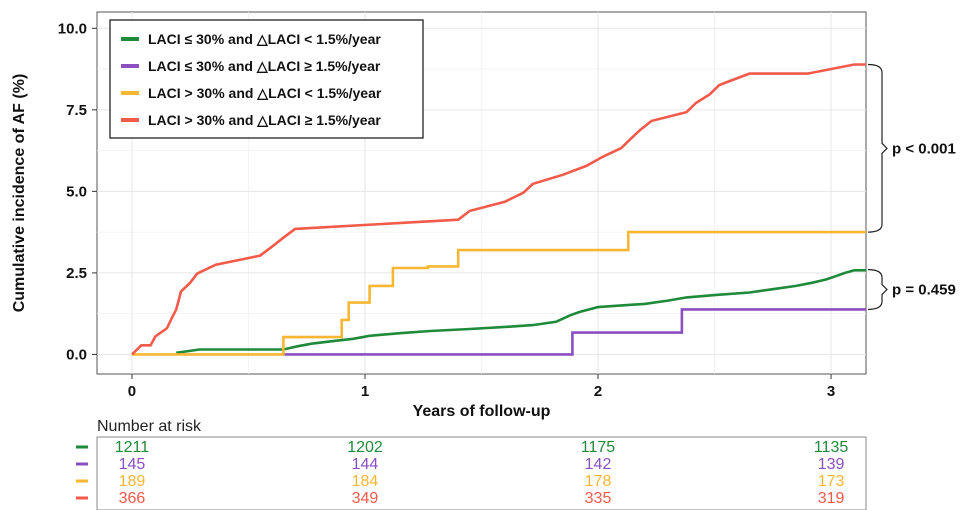 The image size is (980, 510). I want to click on risk-count: 189, so click(132, 481).